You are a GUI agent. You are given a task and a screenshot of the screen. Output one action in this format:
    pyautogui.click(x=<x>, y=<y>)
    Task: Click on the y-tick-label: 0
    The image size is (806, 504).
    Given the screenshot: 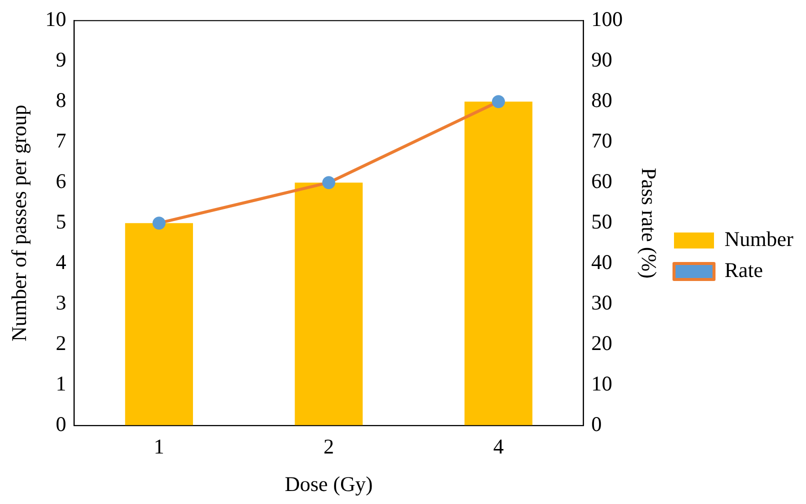 What is the action you would take?
    pyautogui.click(x=61, y=424)
    